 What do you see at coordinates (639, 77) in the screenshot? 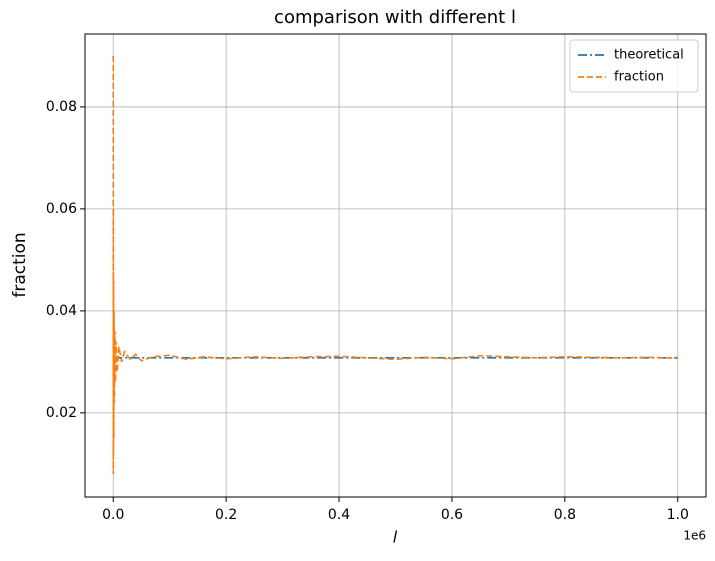
I see `legend-label: fraction` at bounding box center [639, 77].